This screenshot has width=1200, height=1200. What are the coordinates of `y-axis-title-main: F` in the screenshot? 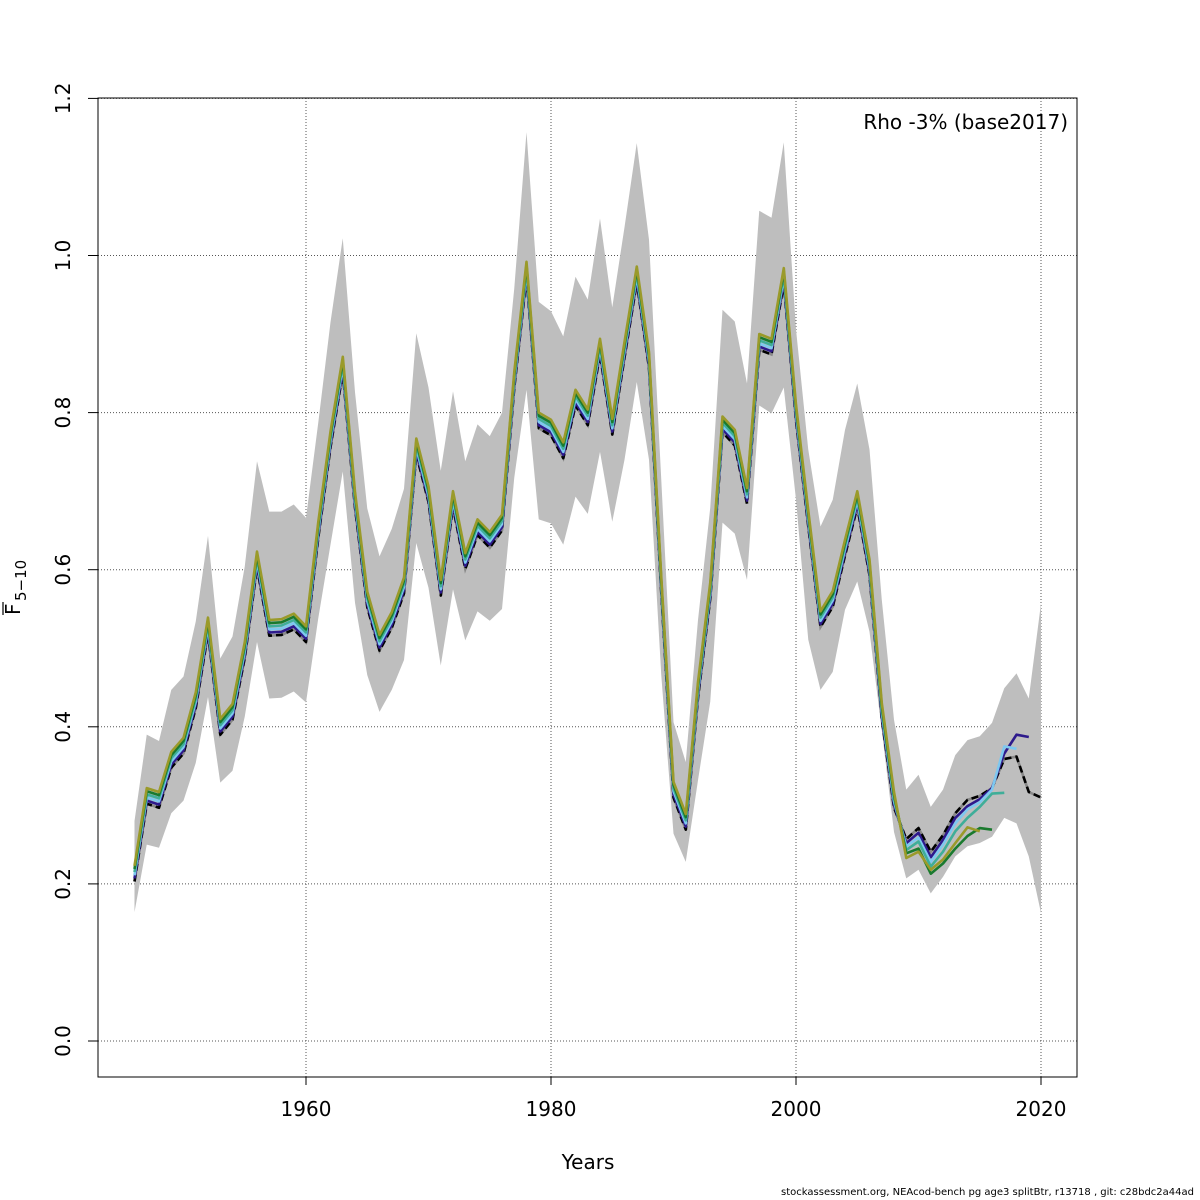 It's located at (13, 609).